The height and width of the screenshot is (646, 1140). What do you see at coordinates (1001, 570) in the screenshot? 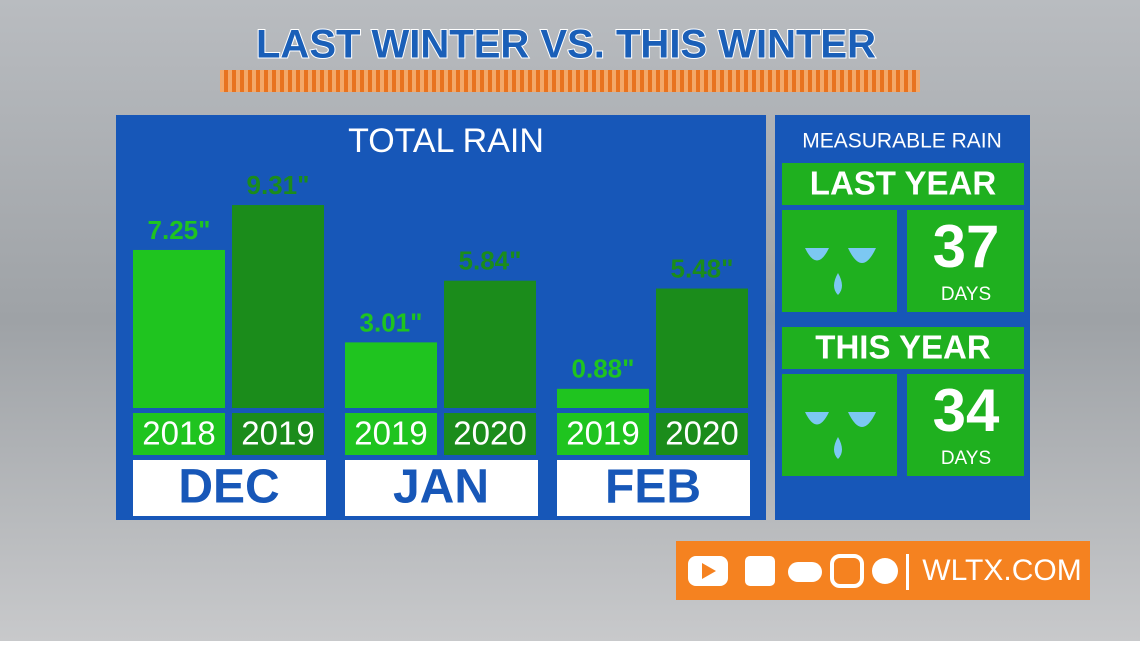
I see `footer-site: WLTX.COM` at bounding box center [1001, 570].